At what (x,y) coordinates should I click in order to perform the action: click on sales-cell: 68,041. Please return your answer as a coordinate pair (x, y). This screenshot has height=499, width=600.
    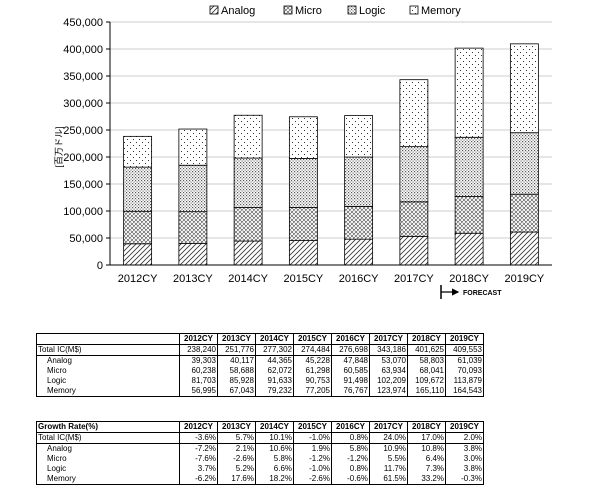
    Looking at the image, I should click on (426, 371).